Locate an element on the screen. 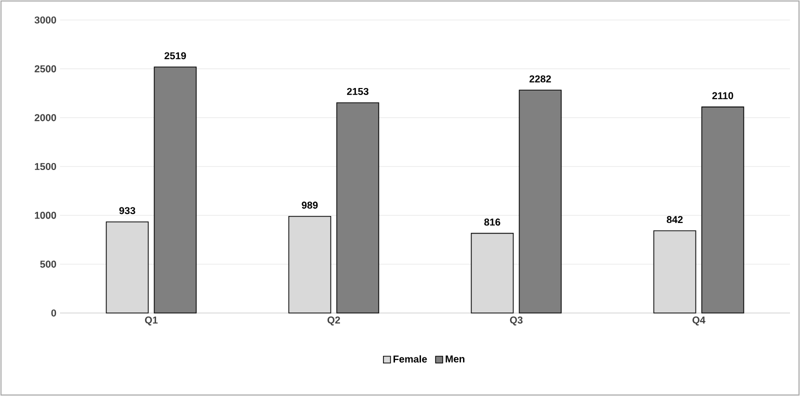  data-label: 2110 is located at coordinates (723, 96).